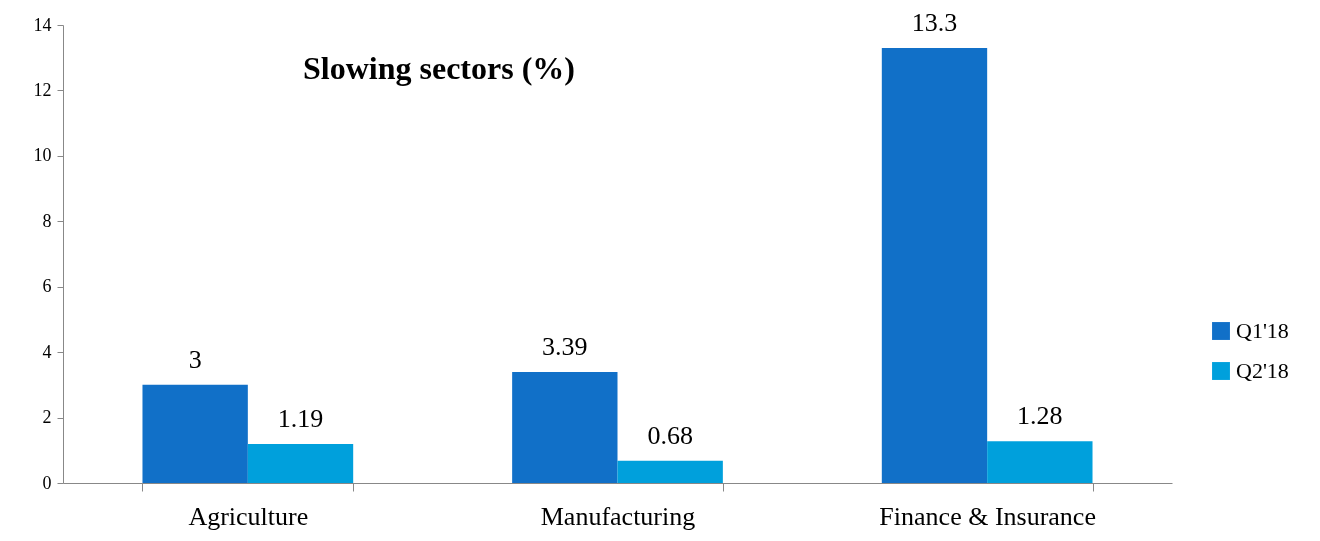 This screenshot has height=541, width=1320. What do you see at coordinates (300, 419) in the screenshot?
I see `data-label: 1.19` at bounding box center [300, 419].